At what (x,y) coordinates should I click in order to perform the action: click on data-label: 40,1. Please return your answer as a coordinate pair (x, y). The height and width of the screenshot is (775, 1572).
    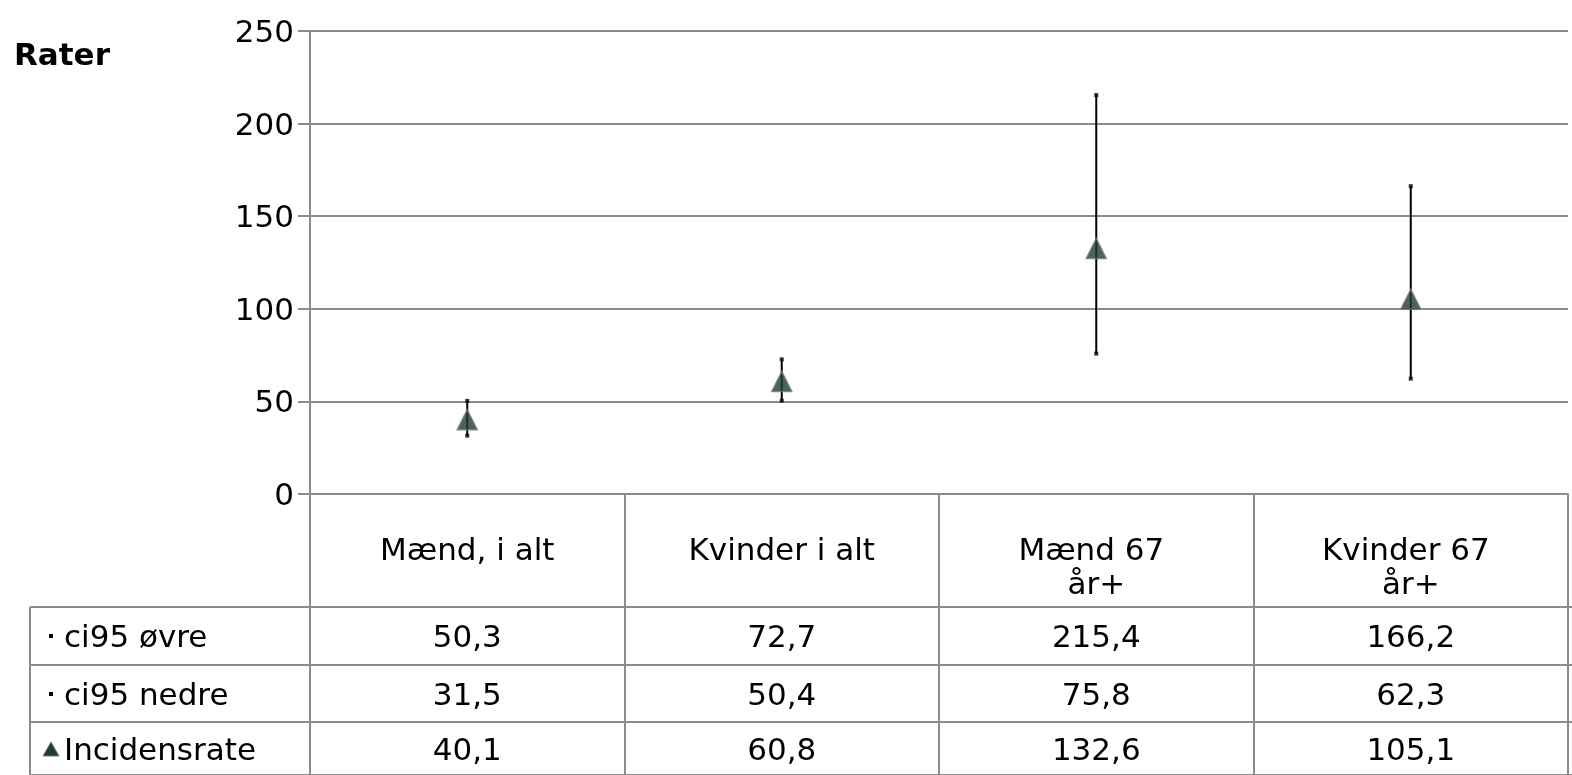
    Looking at the image, I should click on (467, 749).